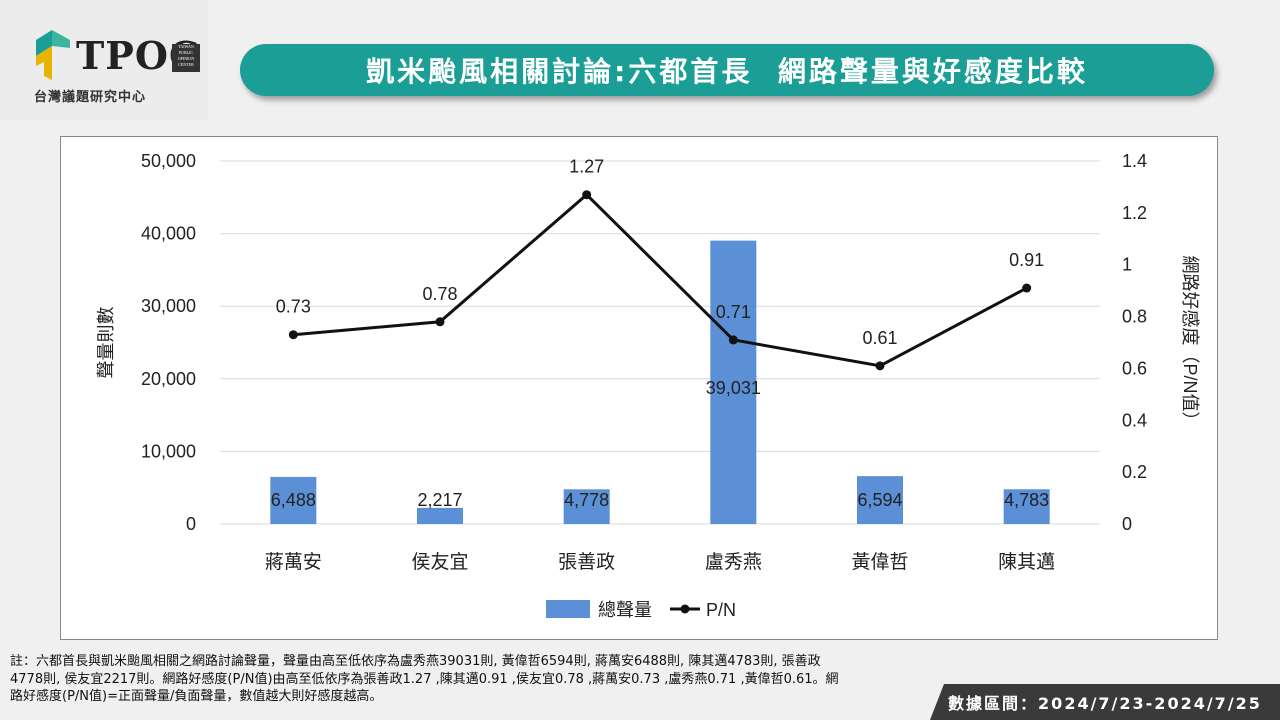 The height and width of the screenshot is (720, 1280). Describe the element at coordinates (733, 388) in the screenshot. I see `bar-data-label: 39,031` at that location.